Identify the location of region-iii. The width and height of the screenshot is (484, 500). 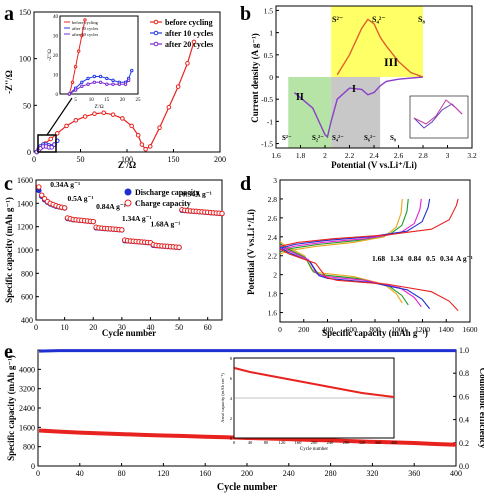
(377, 41).